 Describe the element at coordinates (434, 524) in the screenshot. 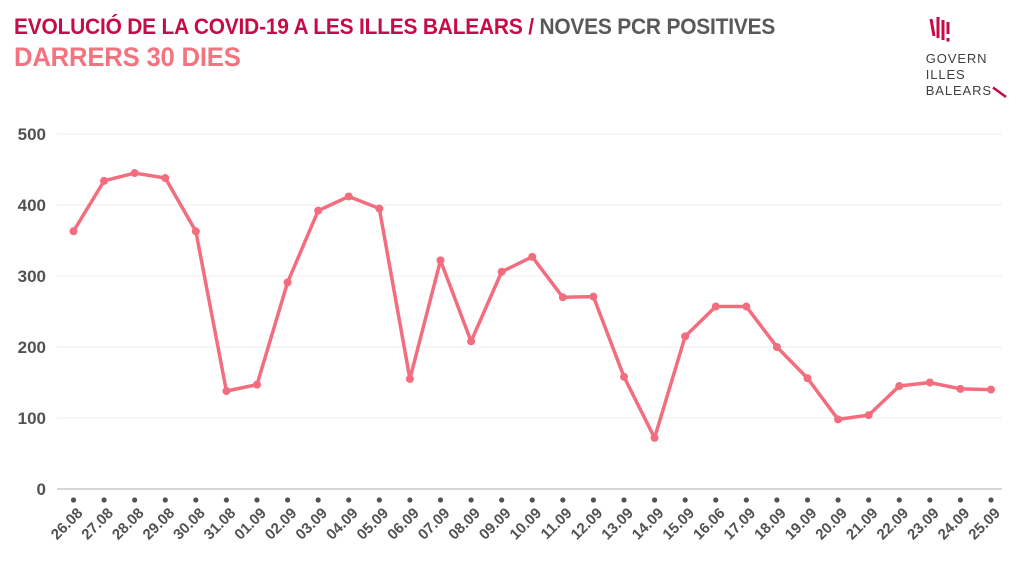

I see `x-axis-label: 07.09` at that location.